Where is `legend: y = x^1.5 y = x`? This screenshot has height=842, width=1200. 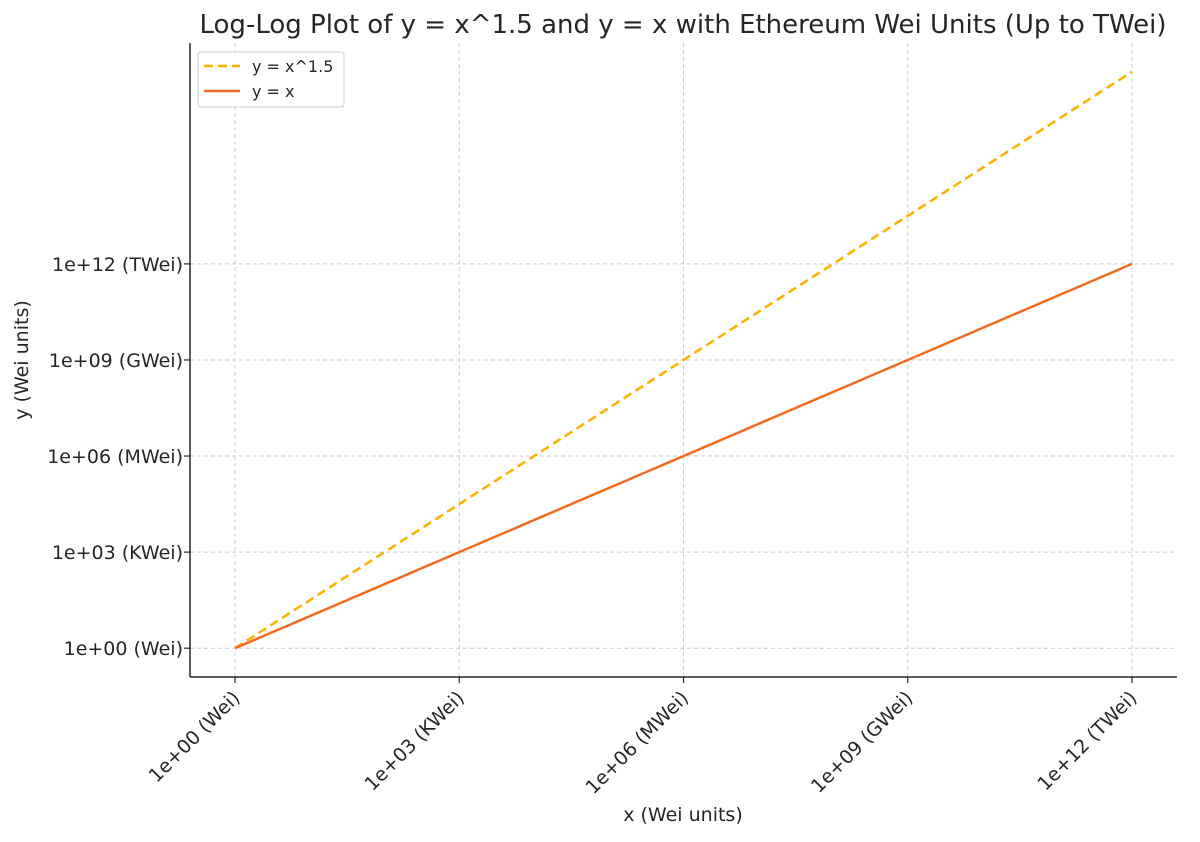
legend: y = x^1.5 y = x is located at coordinates (271, 79).